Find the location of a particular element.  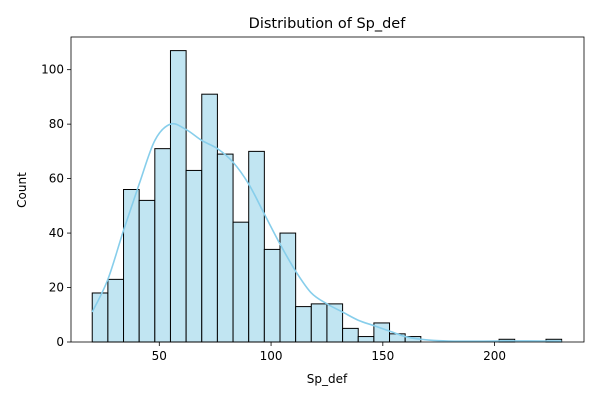

x-tick-label: 200 is located at coordinates (494, 356).